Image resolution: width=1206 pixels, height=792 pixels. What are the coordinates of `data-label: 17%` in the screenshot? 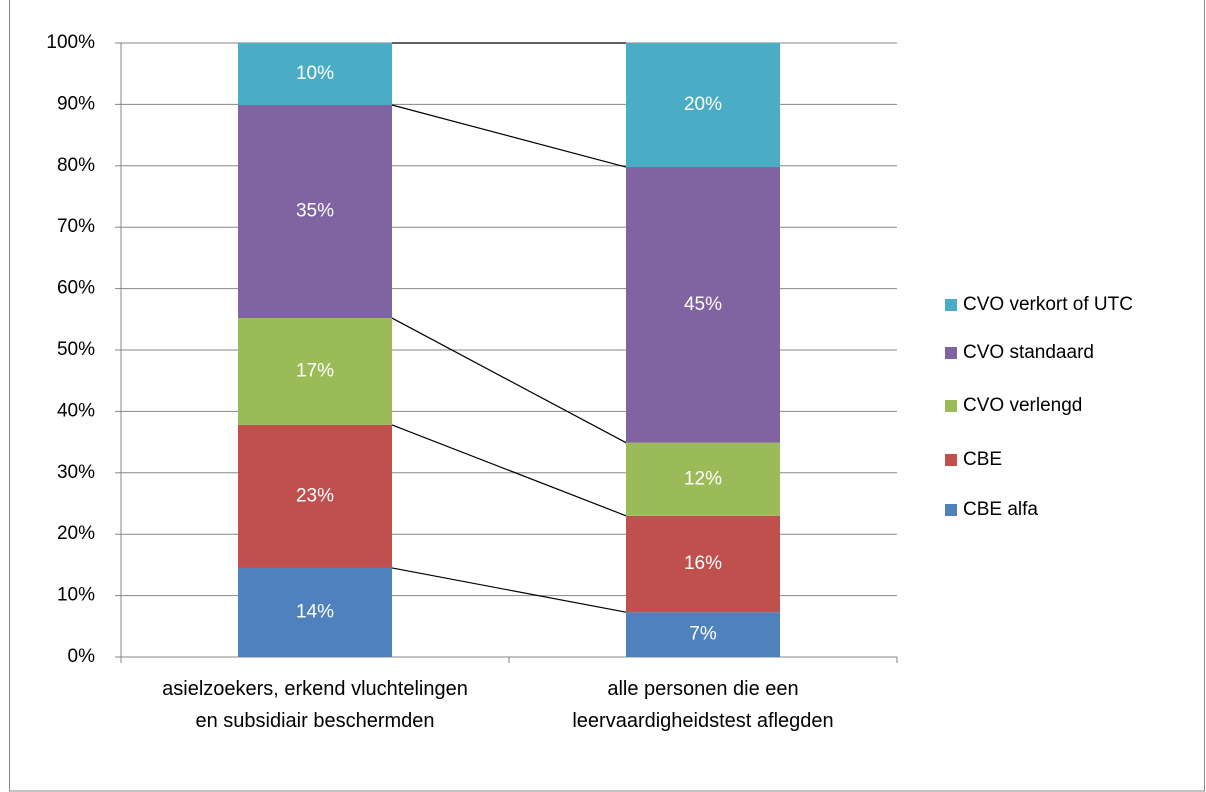 It's located at (315, 371).